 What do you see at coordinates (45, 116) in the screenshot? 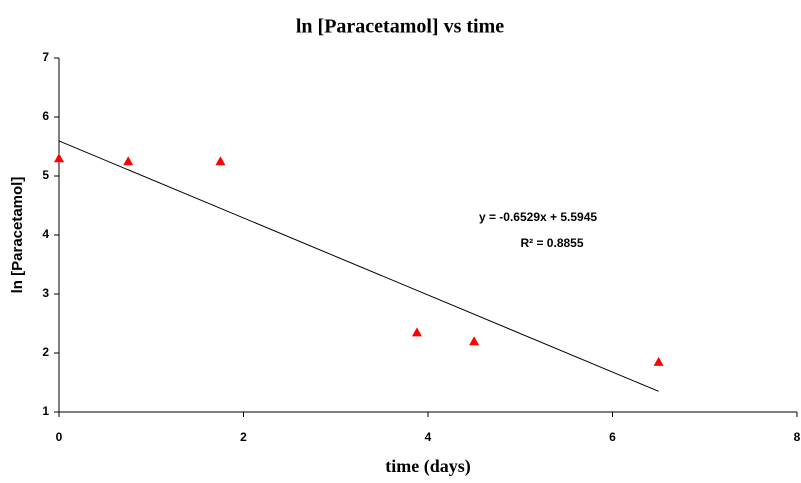
I see `y-tick-label: 6` at bounding box center [45, 116].